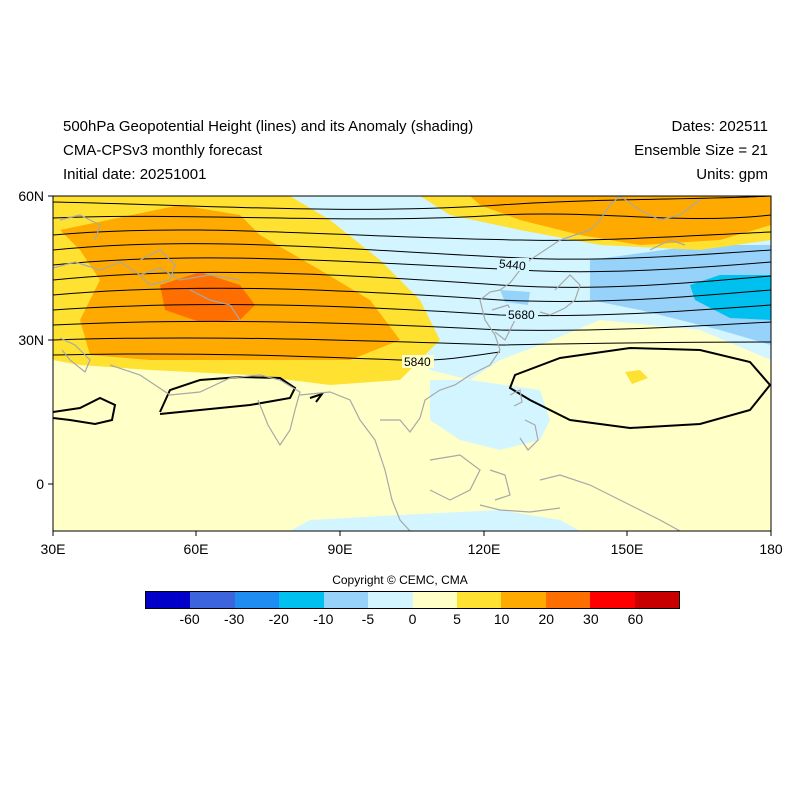 This screenshot has height=800, width=800. I want to click on lon-label-90e: 90E, so click(340, 549).